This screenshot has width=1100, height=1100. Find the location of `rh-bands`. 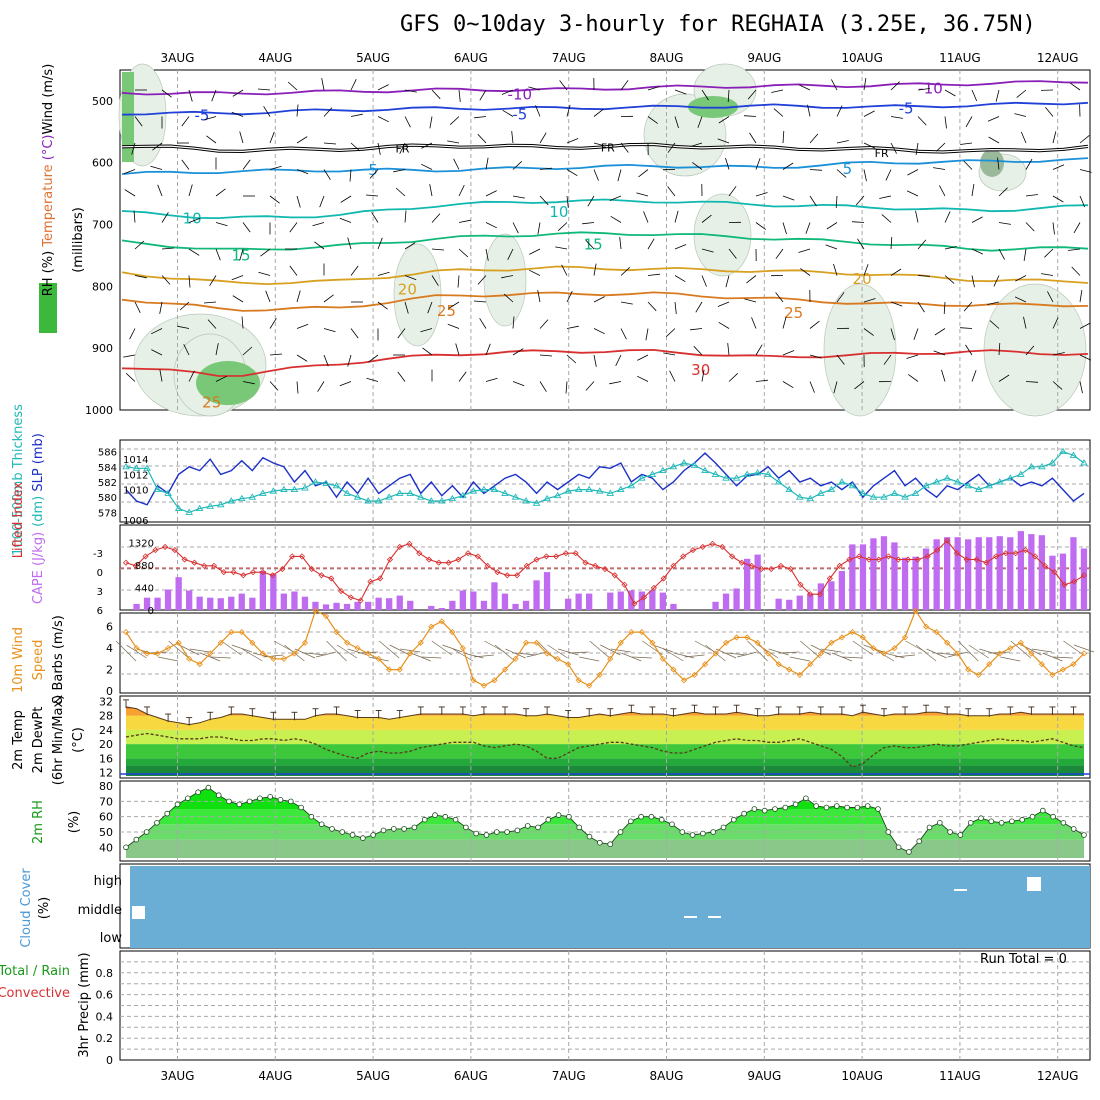

rh-bands is located at coordinates (605, 822).